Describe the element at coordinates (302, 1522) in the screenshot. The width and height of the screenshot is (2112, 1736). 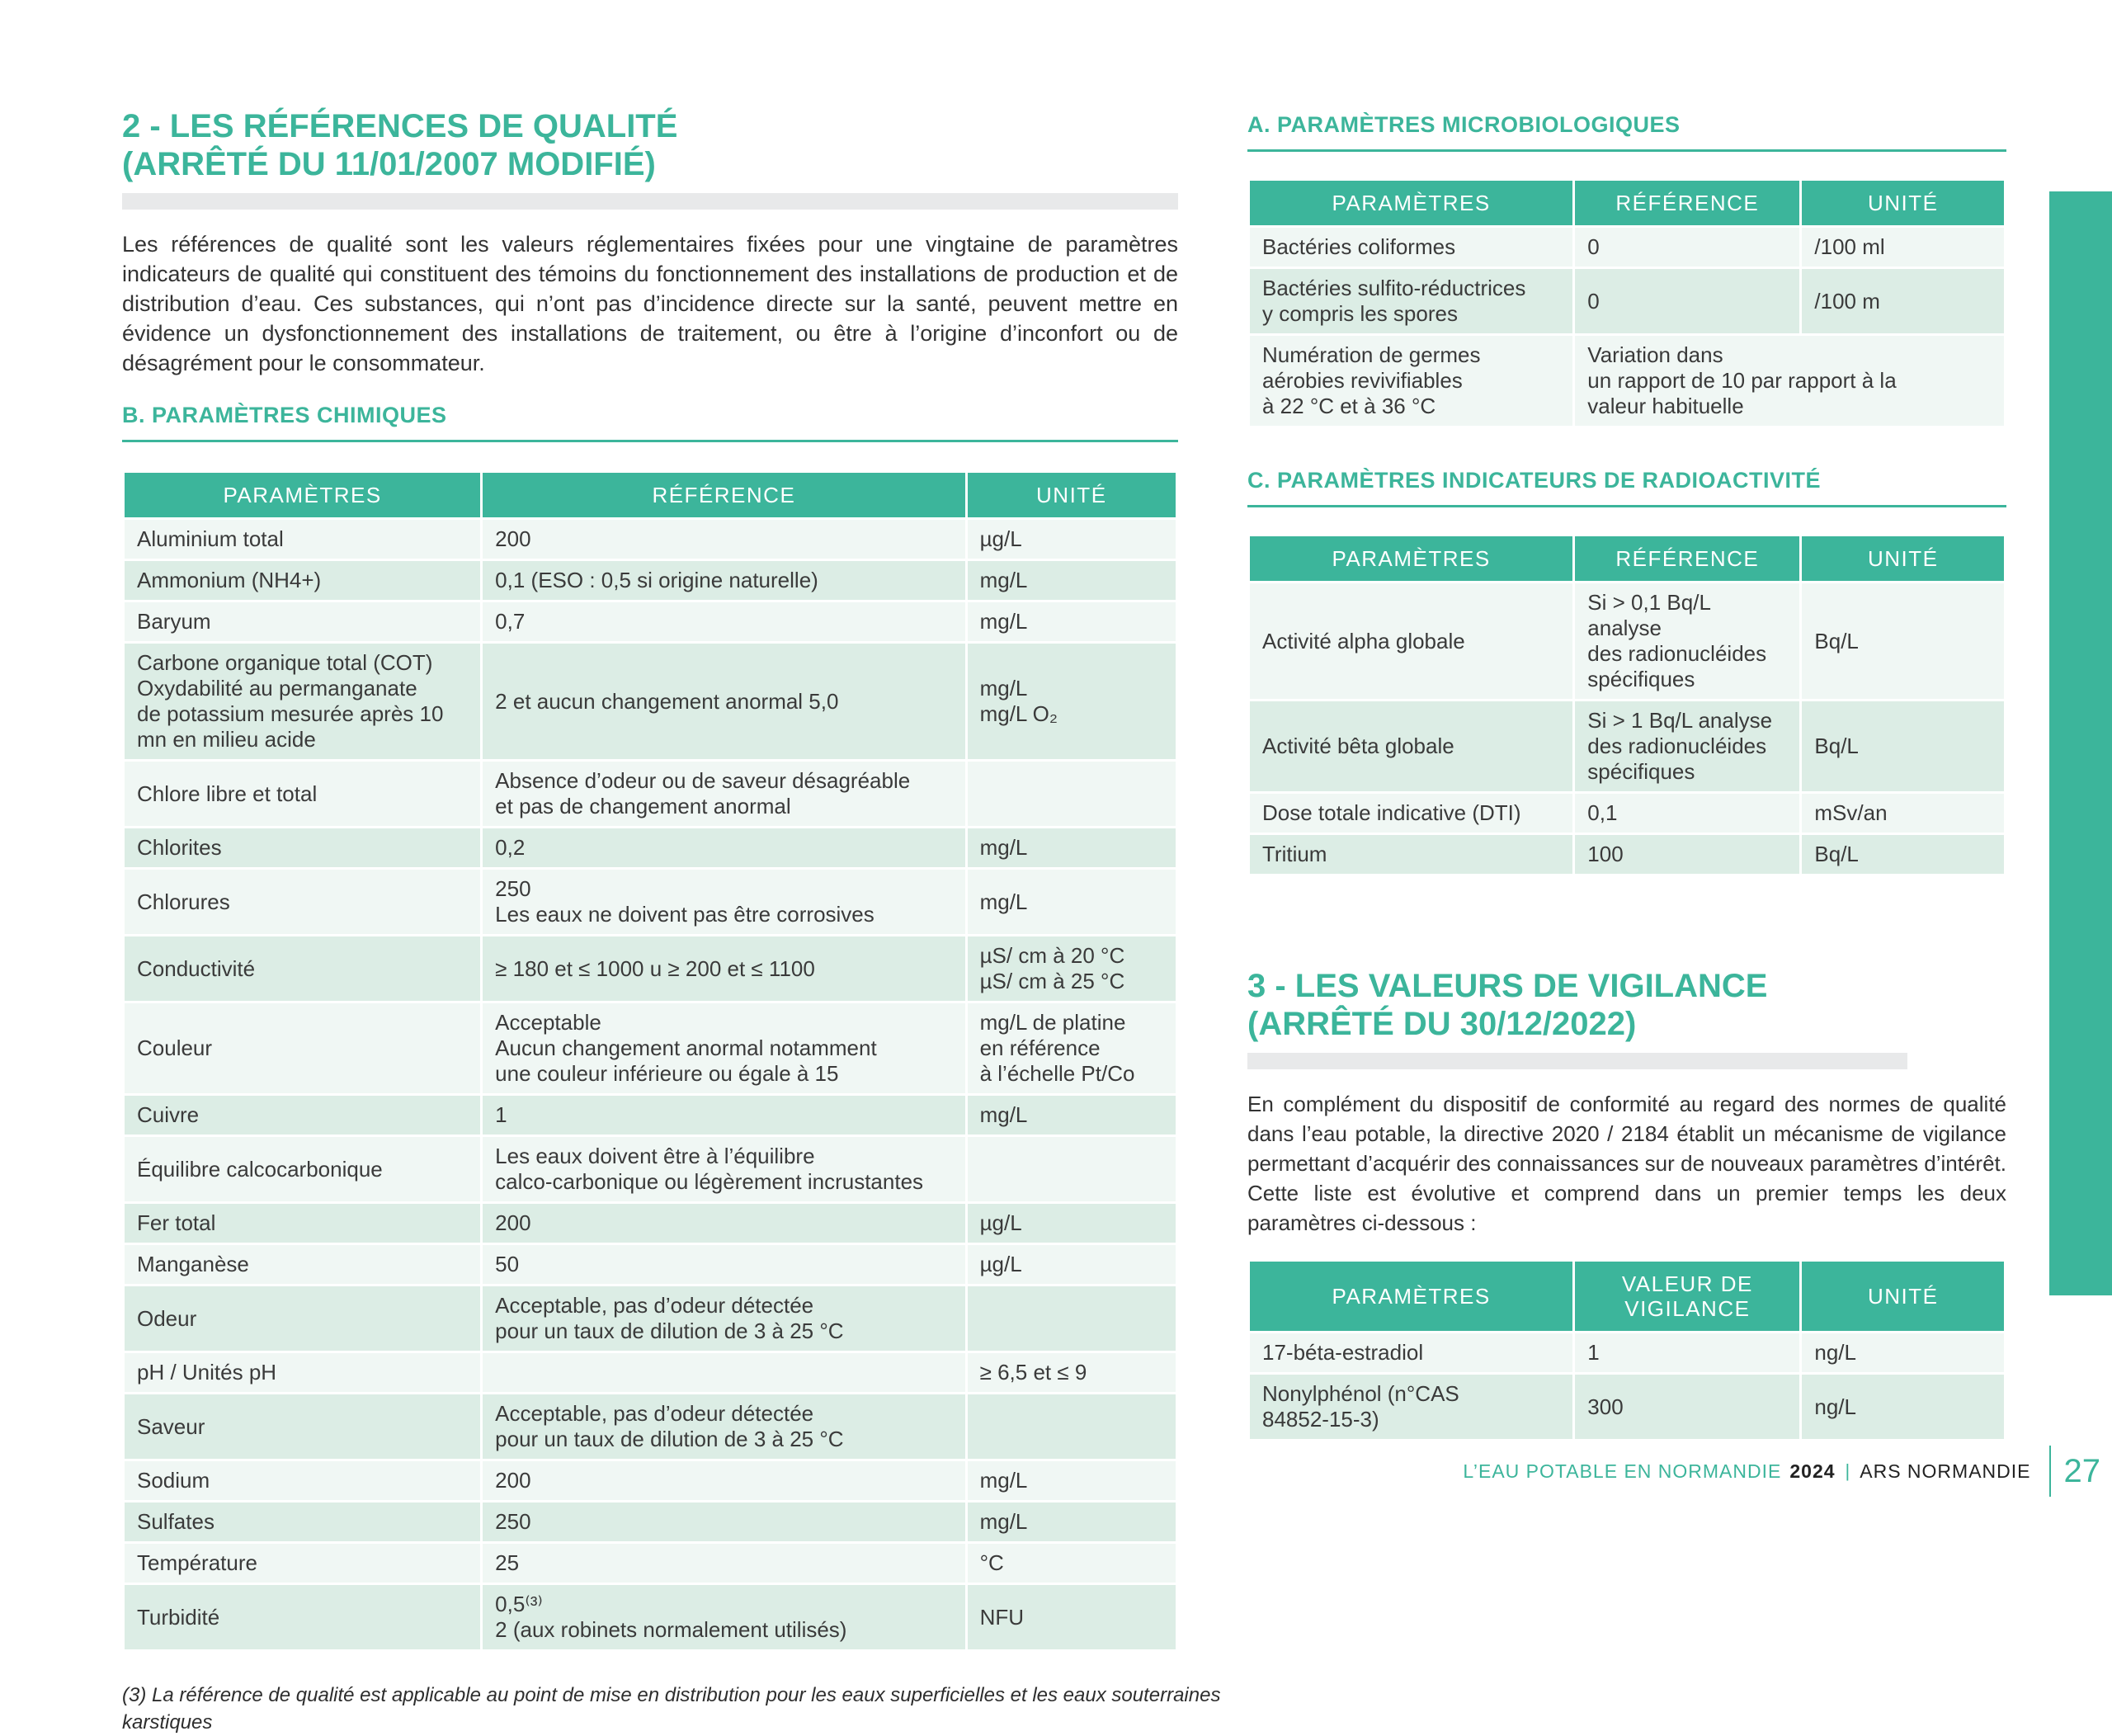
I see `table-cell: Sulfates` at that location.